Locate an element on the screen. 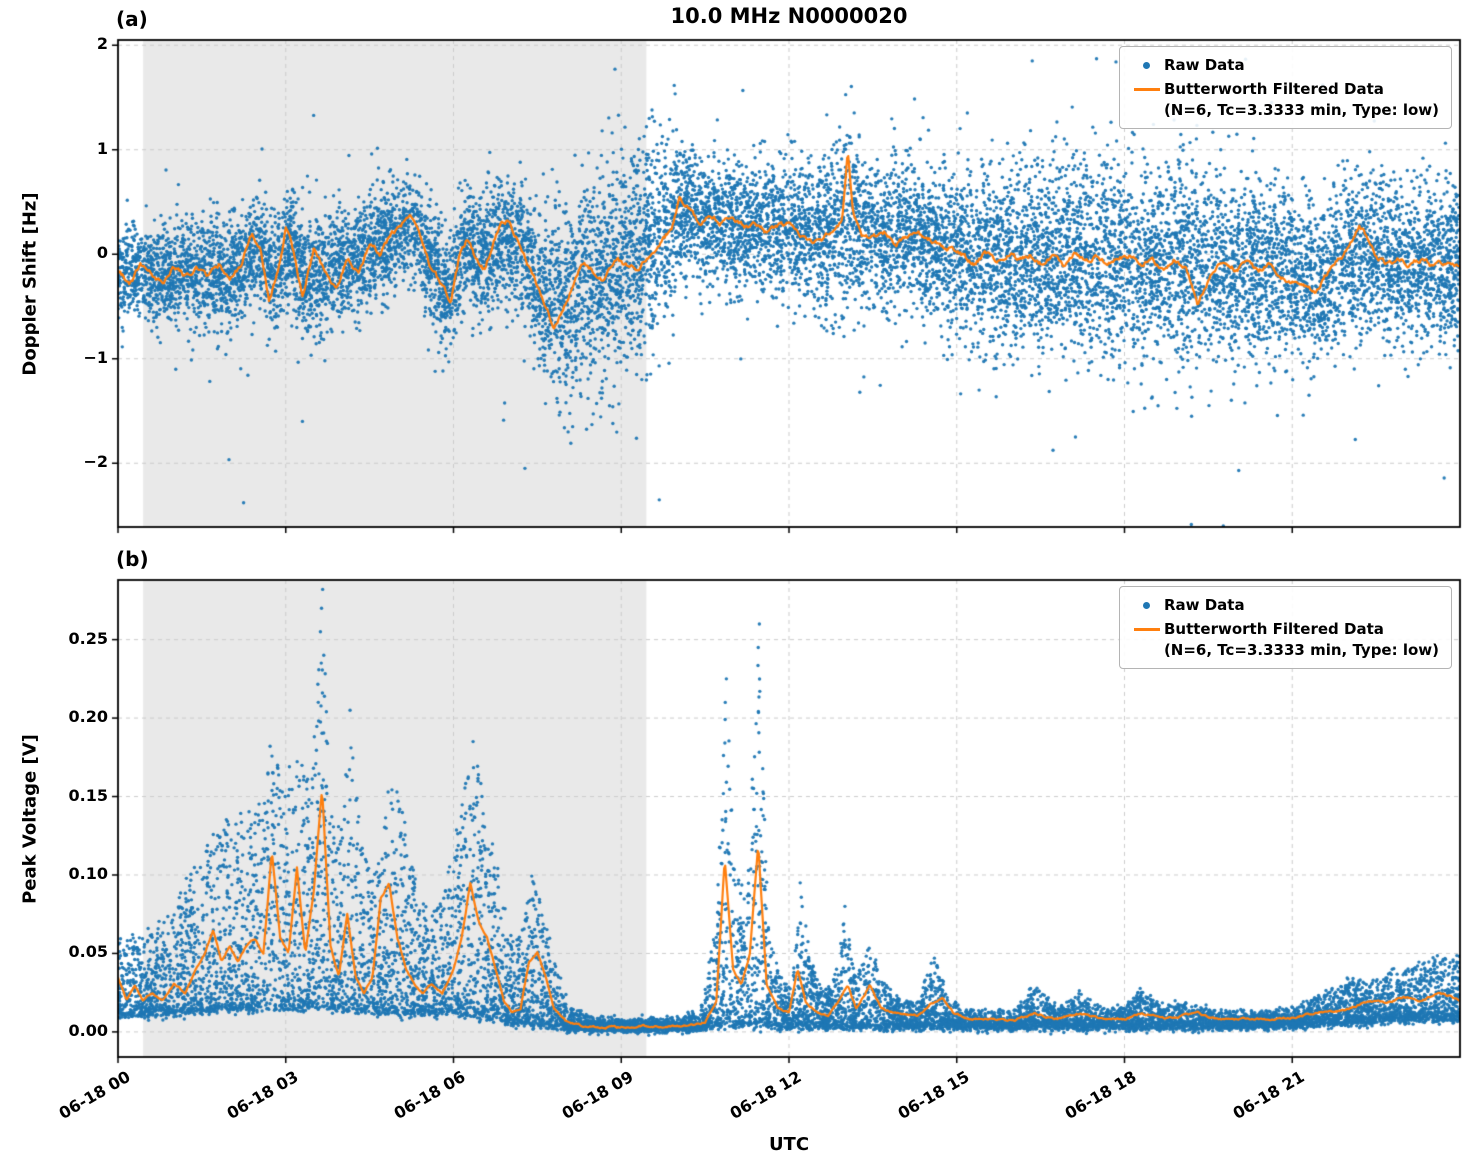 The height and width of the screenshot is (1172, 1472). y-tick-label: 1 is located at coordinates (102, 148).